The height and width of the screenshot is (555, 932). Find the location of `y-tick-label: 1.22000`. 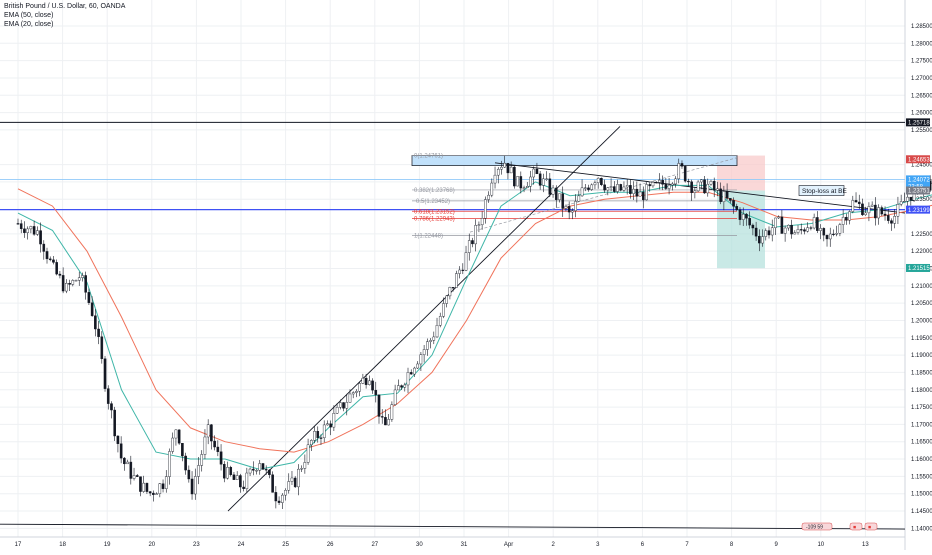

y-tick-label: 1.22000 is located at coordinates (921, 252).